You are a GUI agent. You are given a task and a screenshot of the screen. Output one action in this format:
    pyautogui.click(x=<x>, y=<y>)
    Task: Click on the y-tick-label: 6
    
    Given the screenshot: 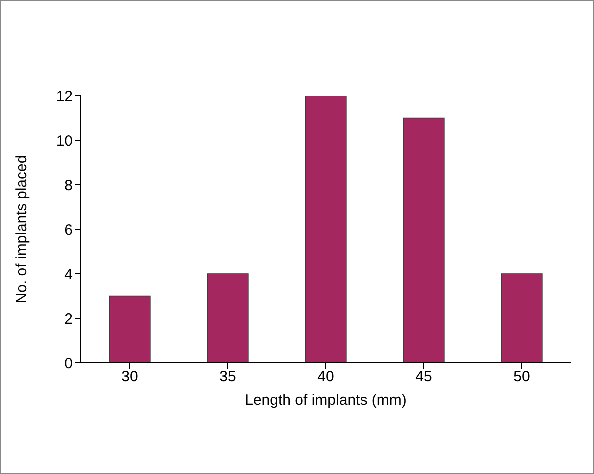 What is the action you would take?
    pyautogui.click(x=68, y=230)
    